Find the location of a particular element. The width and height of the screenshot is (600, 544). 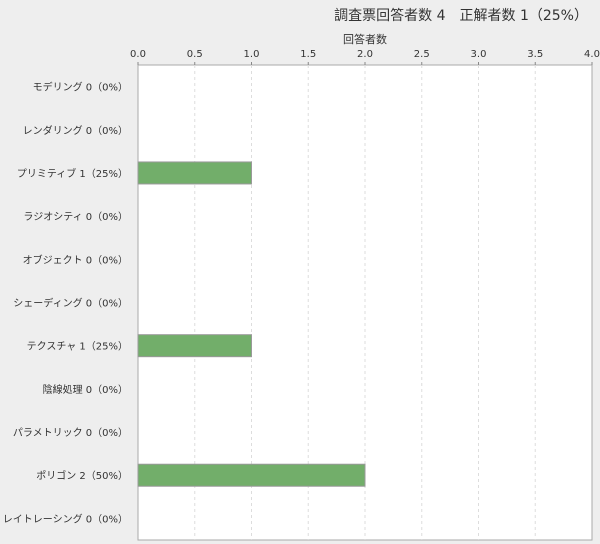

category-label: レイトレーシング 0（0%） is located at coordinates (65, 518).